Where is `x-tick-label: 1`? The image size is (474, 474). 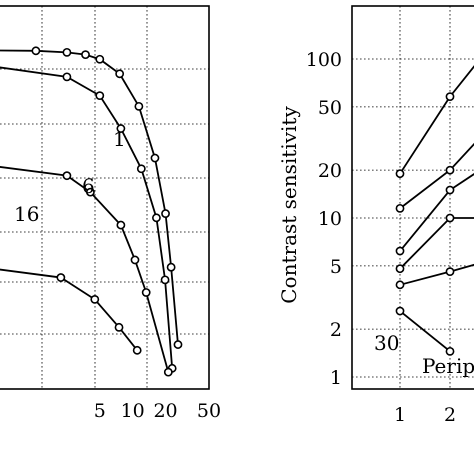 x-tick-label: 1 is located at coordinates (400, 415).